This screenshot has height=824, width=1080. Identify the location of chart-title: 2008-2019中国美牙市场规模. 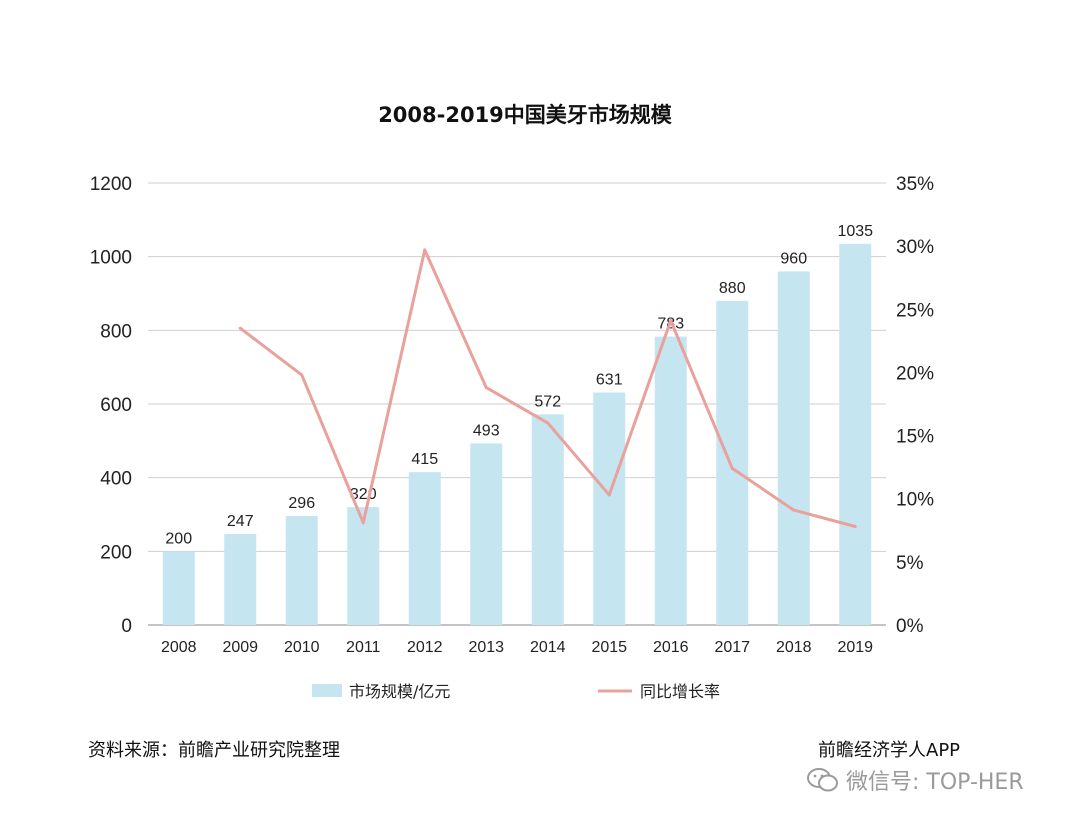
(525, 115).